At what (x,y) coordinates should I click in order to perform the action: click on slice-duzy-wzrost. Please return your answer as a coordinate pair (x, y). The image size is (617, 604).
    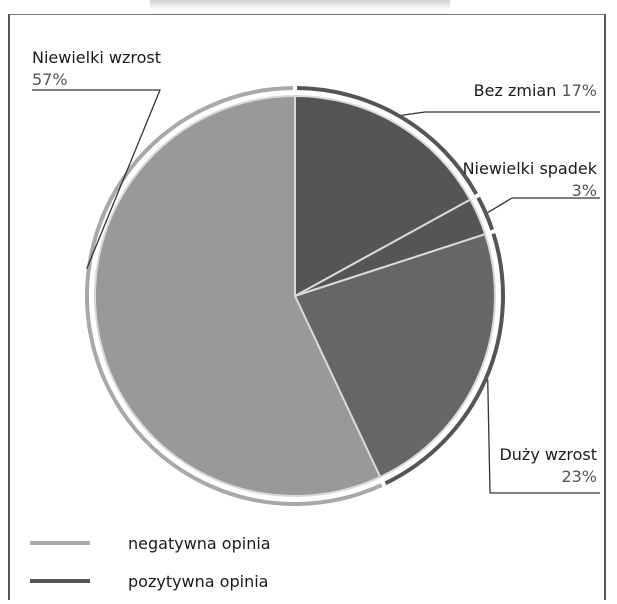
    Looking at the image, I should click on (394, 355).